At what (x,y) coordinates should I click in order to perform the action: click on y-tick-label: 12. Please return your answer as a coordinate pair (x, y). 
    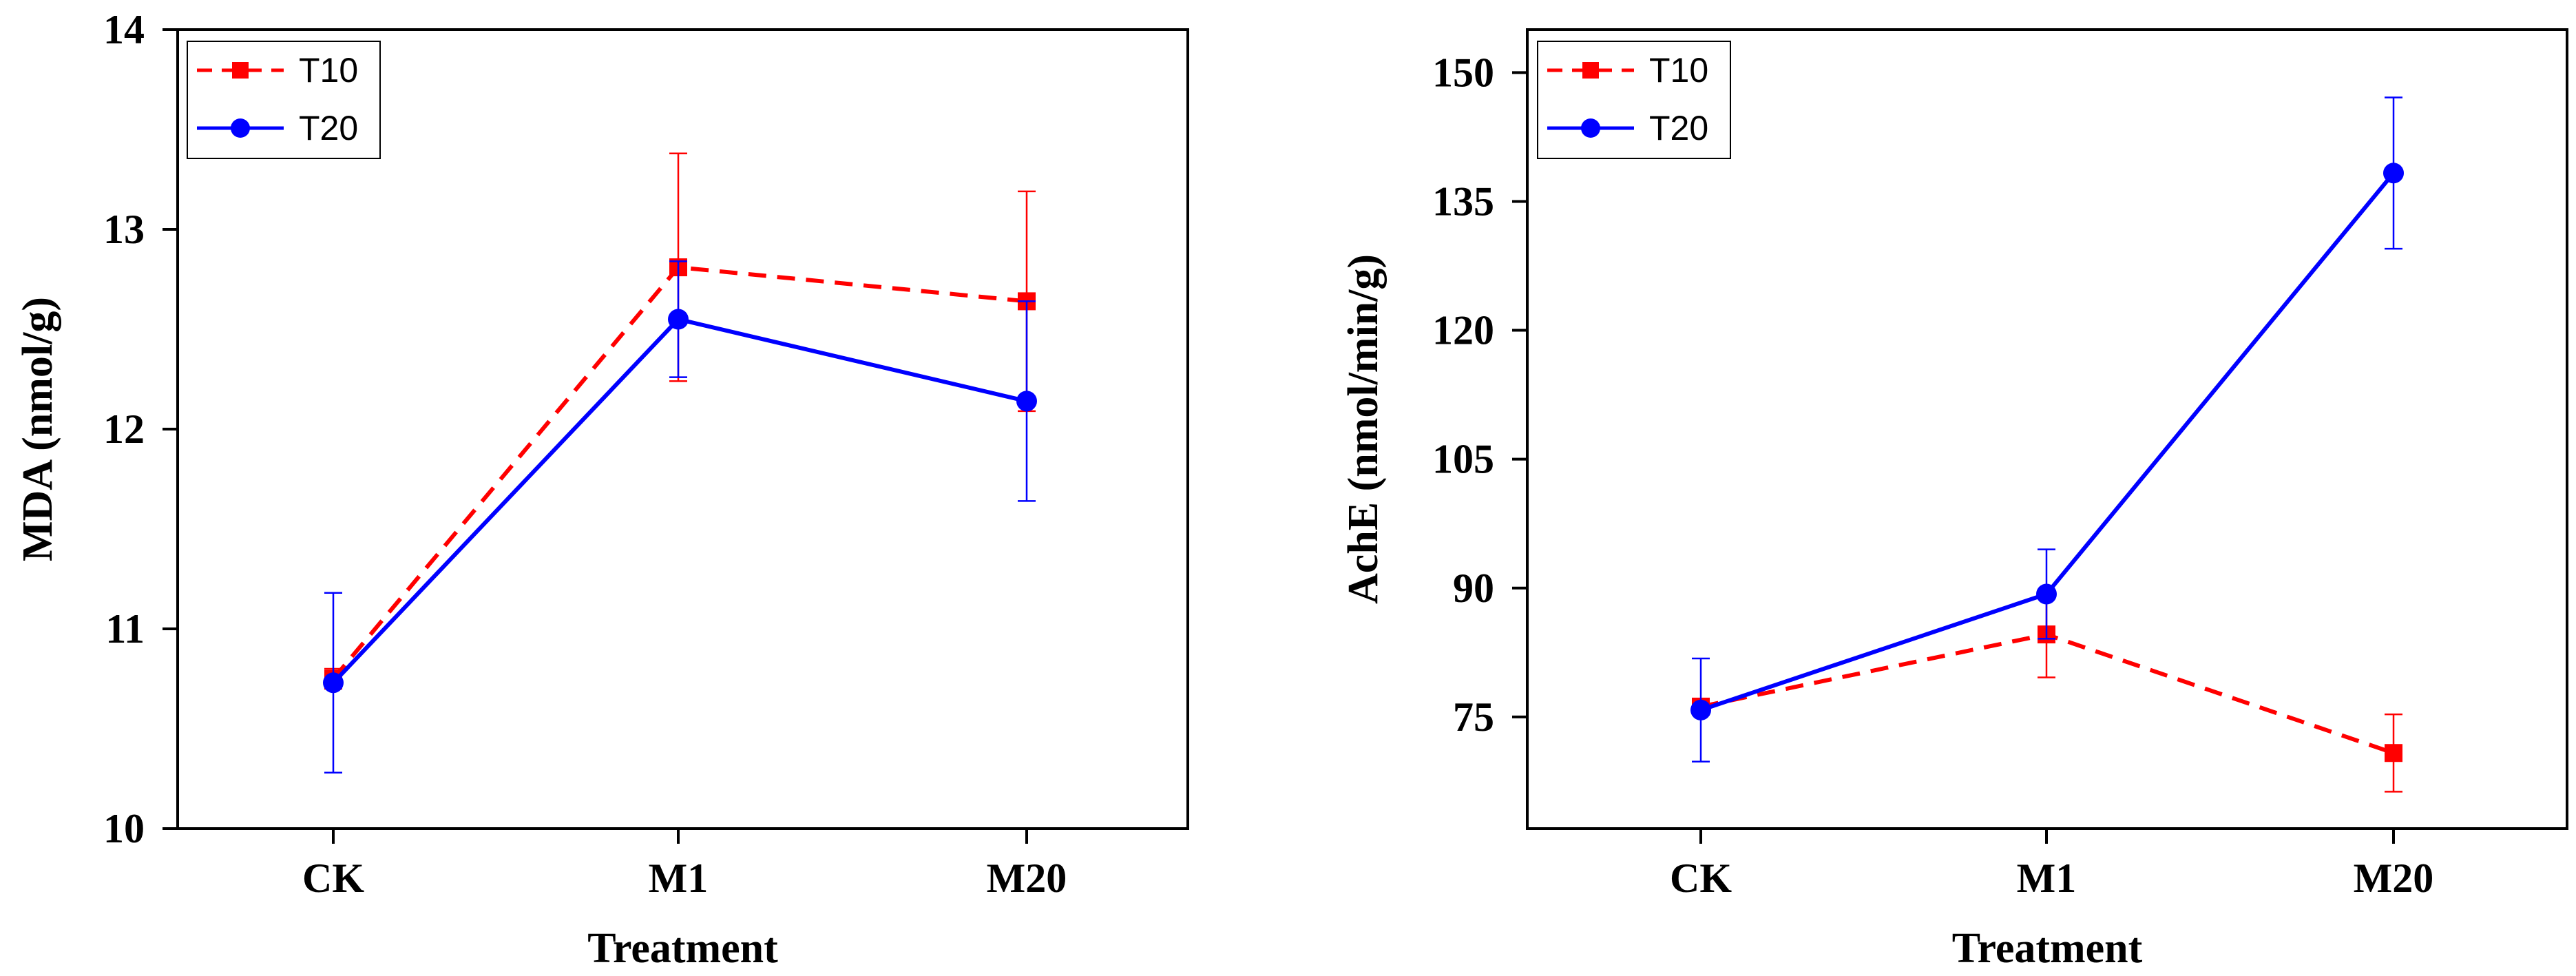
    Looking at the image, I should click on (124, 429).